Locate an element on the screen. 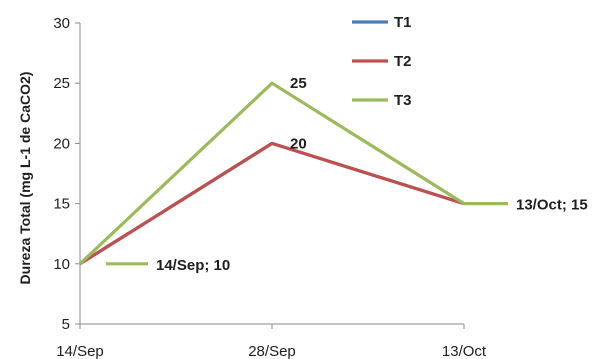 The width and height of the screenshot is (614, 359). data-label: 25 is located at coordinates (298, 83).